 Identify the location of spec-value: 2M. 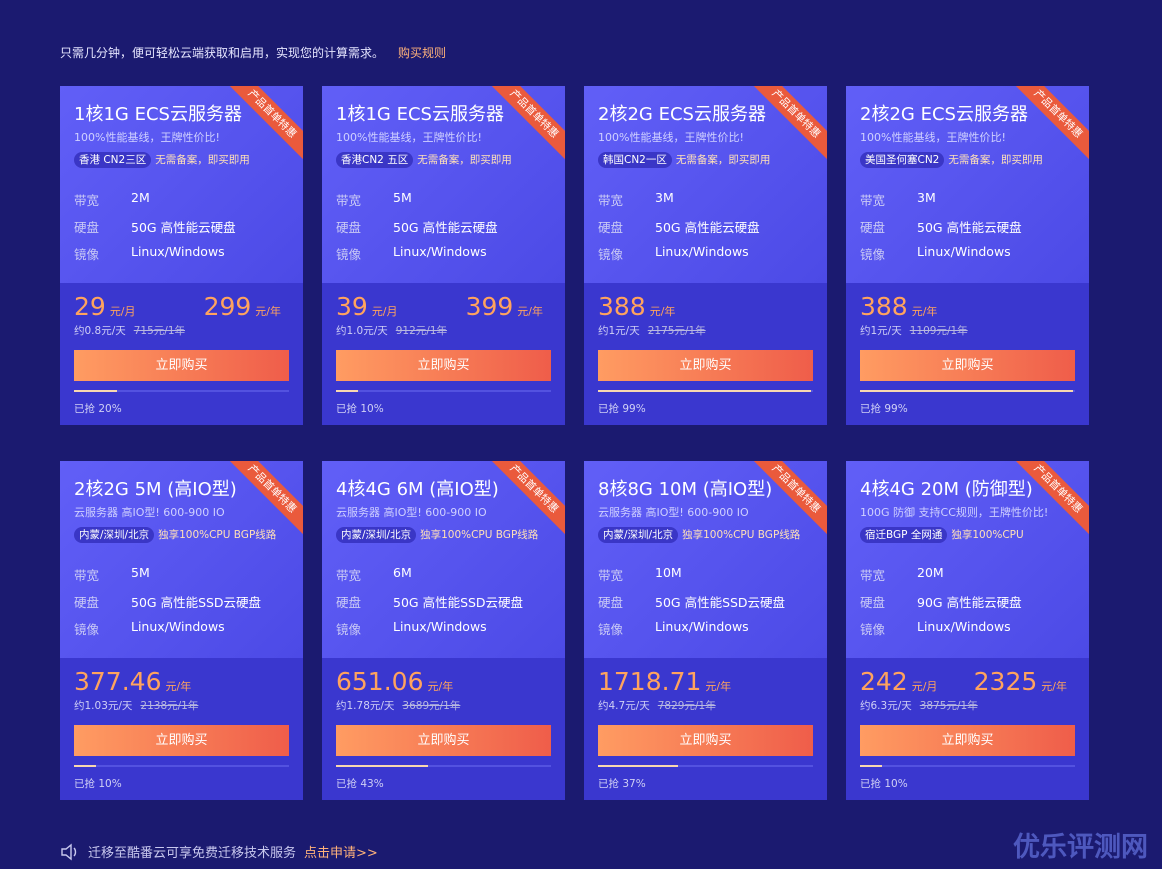
(140, 197).